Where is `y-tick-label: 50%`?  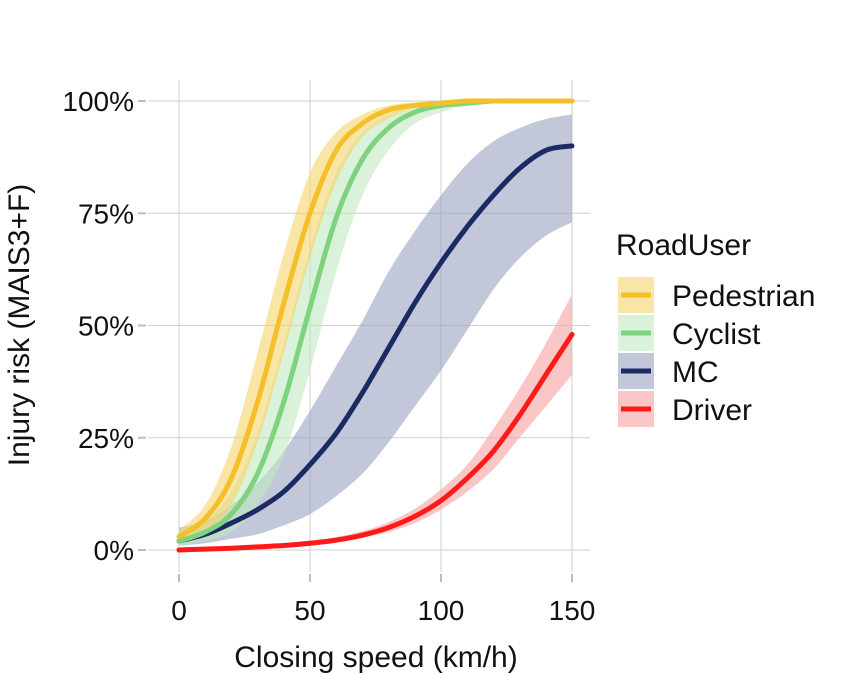 y-tick-label: 50% is located at coordinates (106, 326).